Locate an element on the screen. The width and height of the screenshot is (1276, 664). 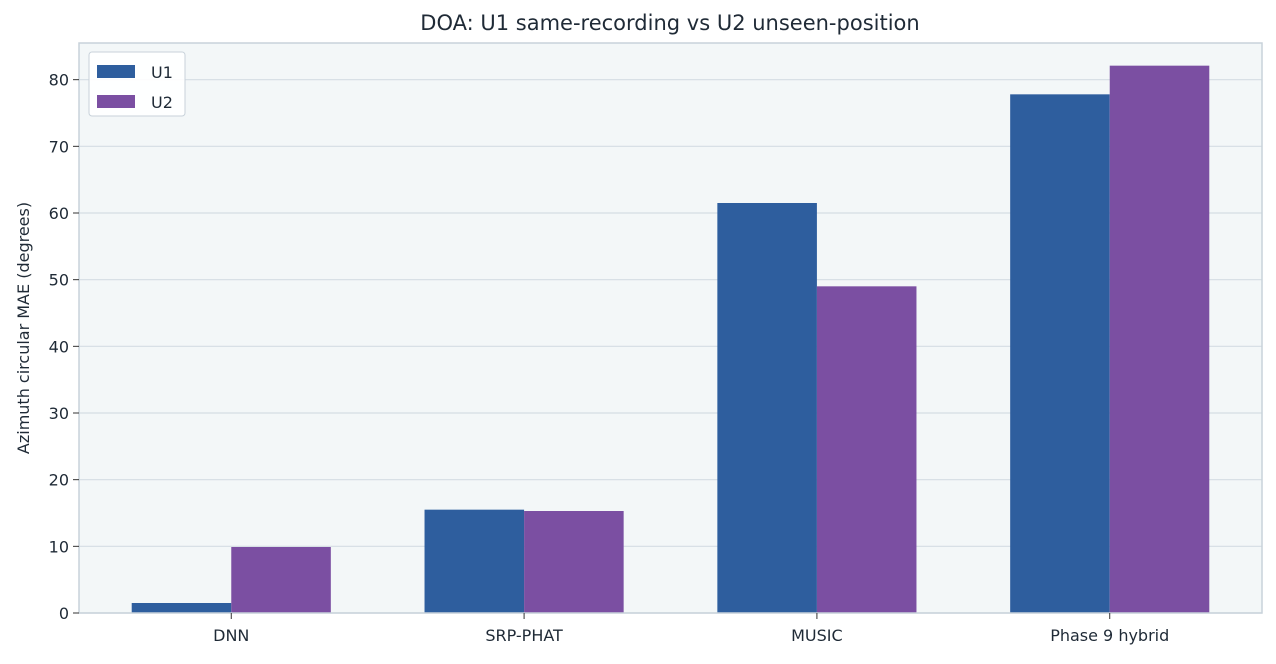
y-tick-label: 50 is located at coordinates (59, 280).